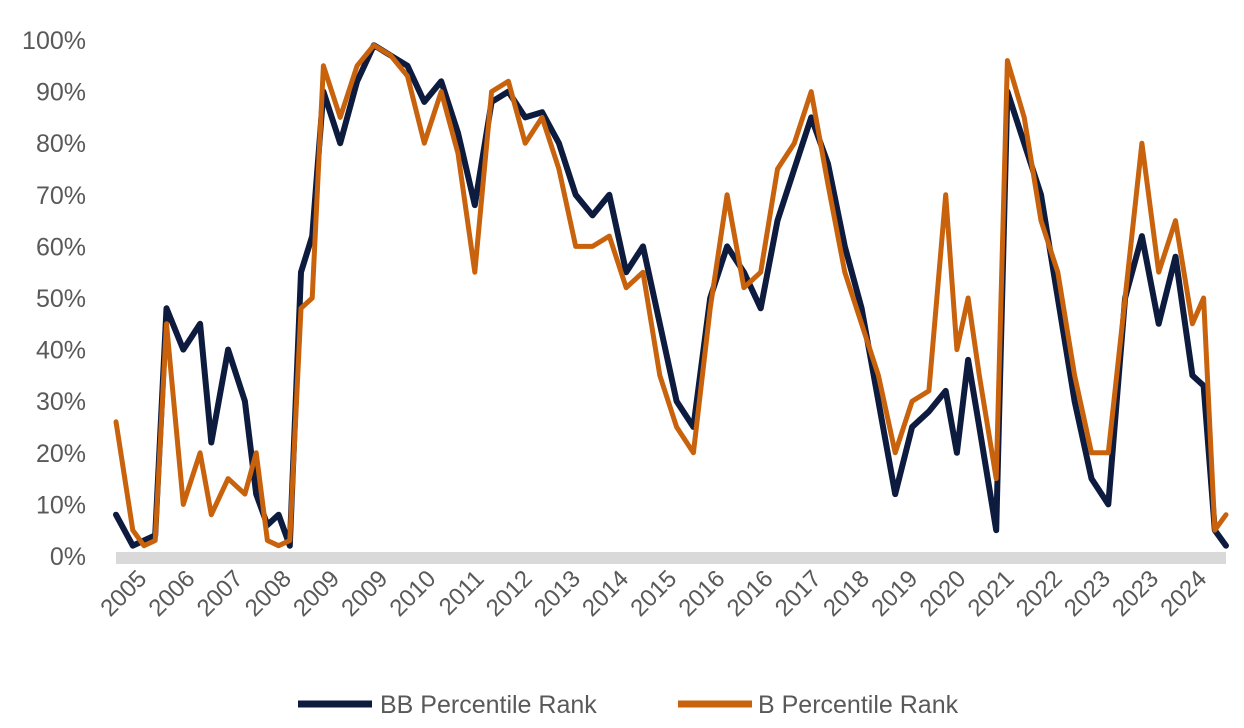 Image resolution: width=1244 pixels, height=728 pixels. I want to click on legend-label-b: B Percentile Rank, so click(858, 705).